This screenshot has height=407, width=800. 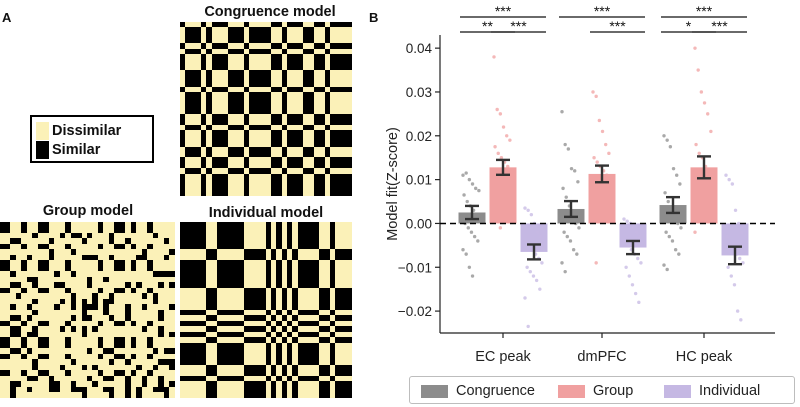 What do you see at coordinates (42, 150) in the screenshot?
I see `similar-swatch` at bounding box center [42, 150].